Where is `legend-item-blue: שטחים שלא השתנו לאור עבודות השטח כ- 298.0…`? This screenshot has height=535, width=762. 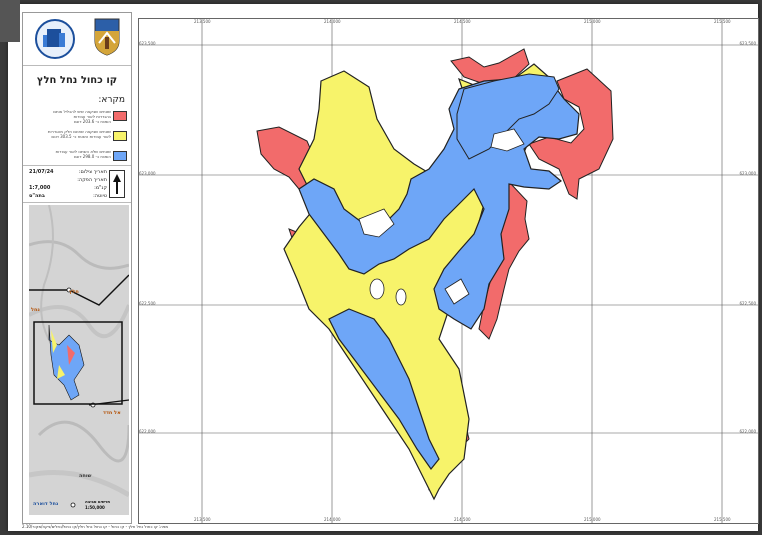 legend-item-blue: שטחים שלא השתנו לאור עבודות השטח כ- 298.0… is located at coordinates (77, 159).